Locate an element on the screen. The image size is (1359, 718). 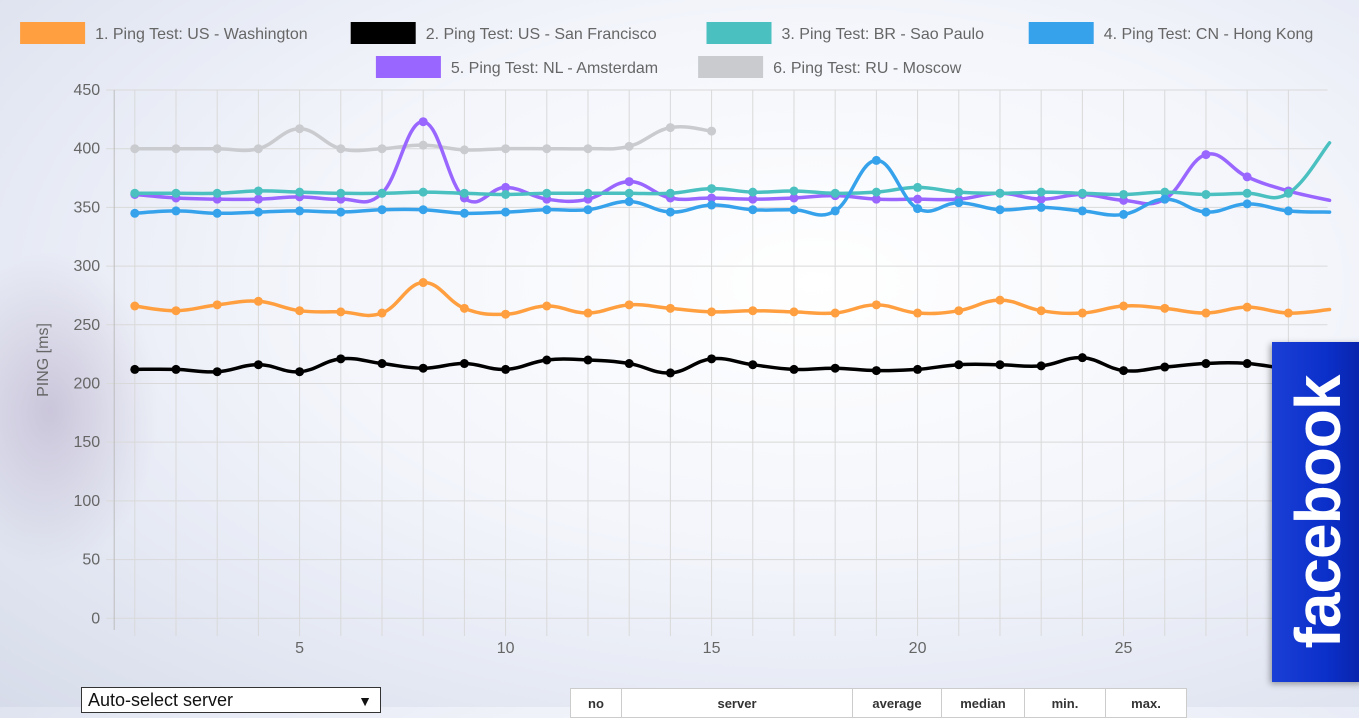
legend-item-4: 4. Ping Test: CN - Hong Kong is located at coordinates (1171, 33).